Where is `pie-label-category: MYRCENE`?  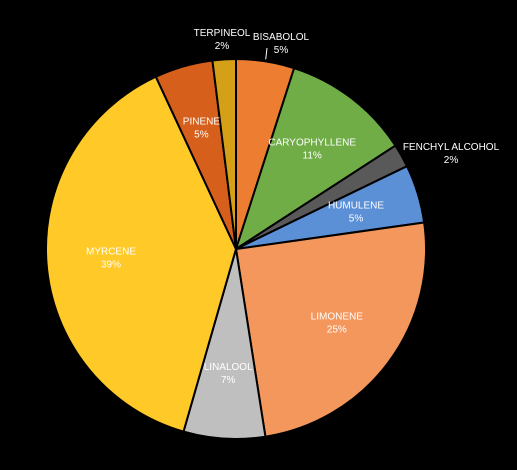
pie-label-category: MYRCENE is located at coordinates (111, 252).